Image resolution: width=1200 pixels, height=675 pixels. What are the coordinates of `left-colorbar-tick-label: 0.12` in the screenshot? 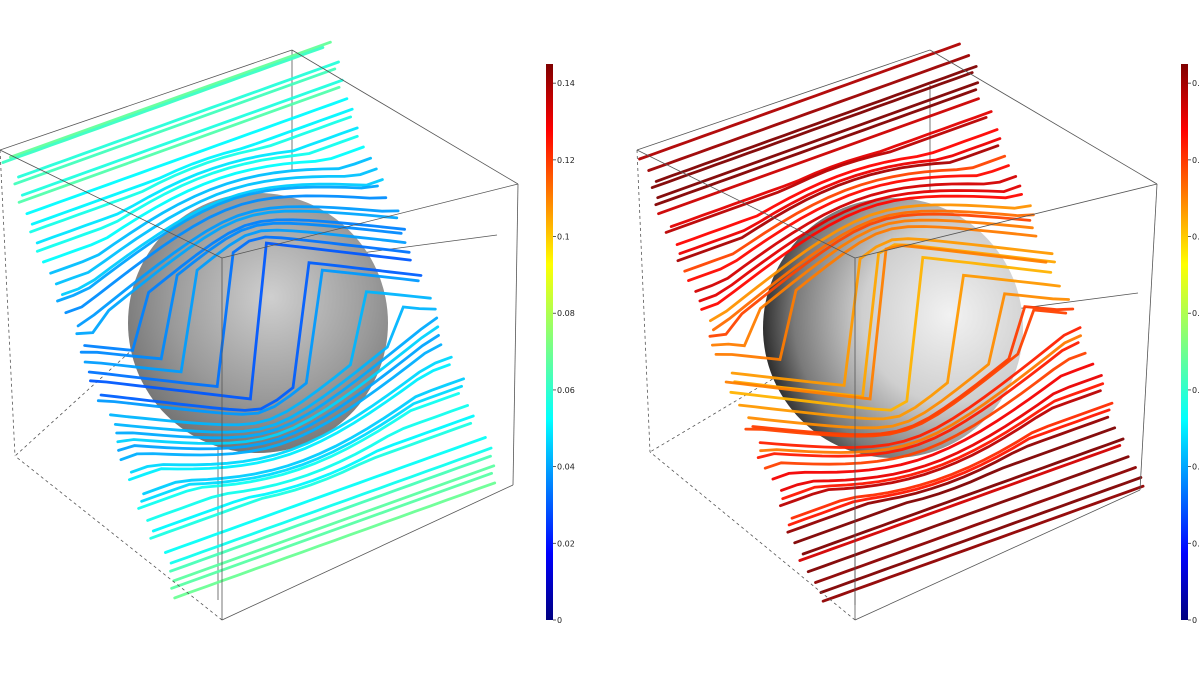 It's located at (566, 160).